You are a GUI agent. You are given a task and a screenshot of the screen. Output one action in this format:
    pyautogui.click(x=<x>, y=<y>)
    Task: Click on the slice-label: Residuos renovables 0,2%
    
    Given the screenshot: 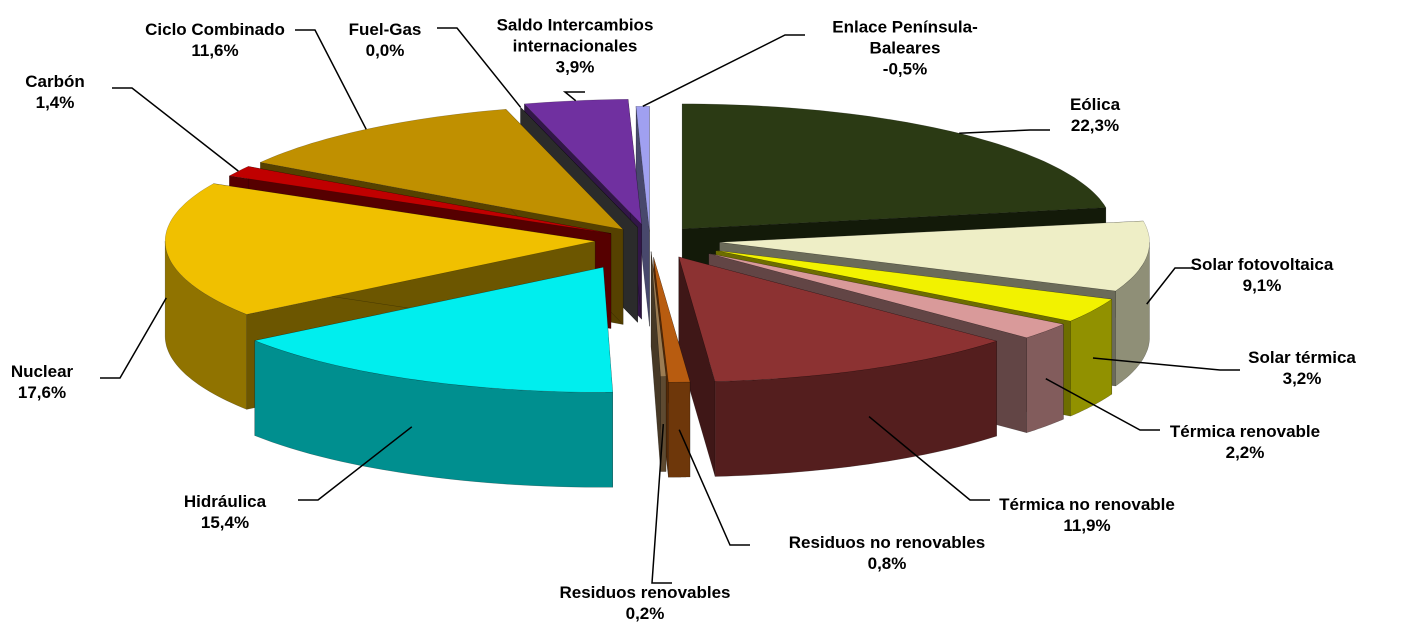 What is the action you would take?
    pyautogui.click(x=644, y=603)
    